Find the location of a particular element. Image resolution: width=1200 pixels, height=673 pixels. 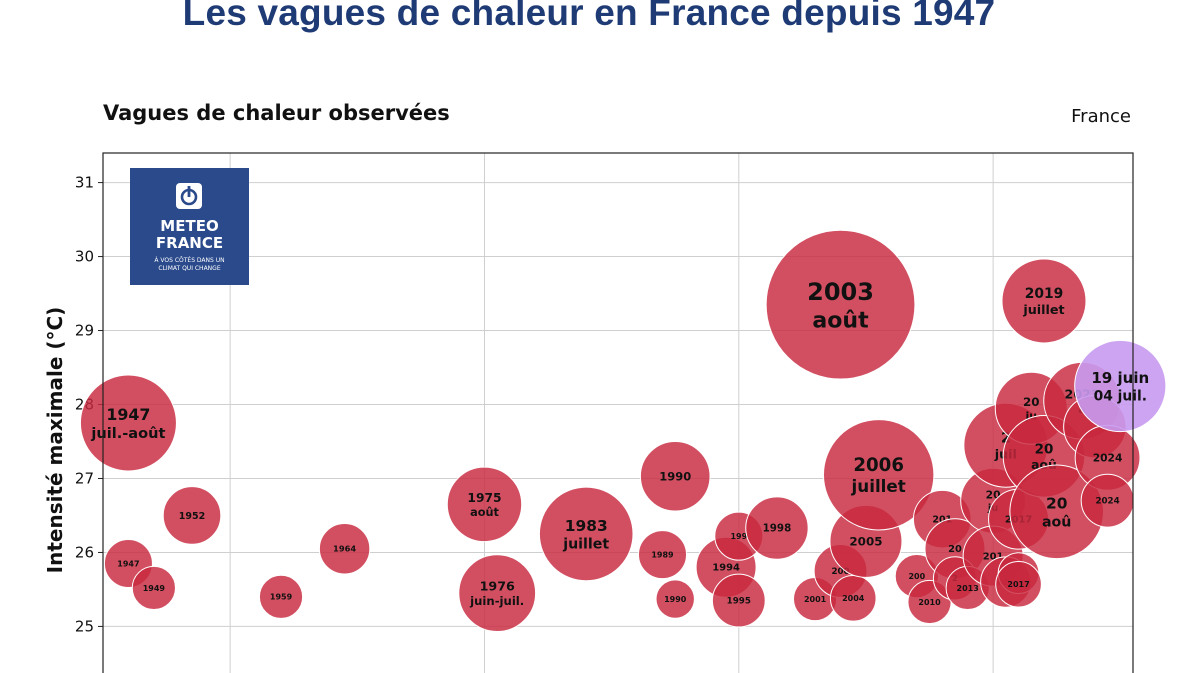

bubble-label-year: 2004 is located at coordinates (853, 598).